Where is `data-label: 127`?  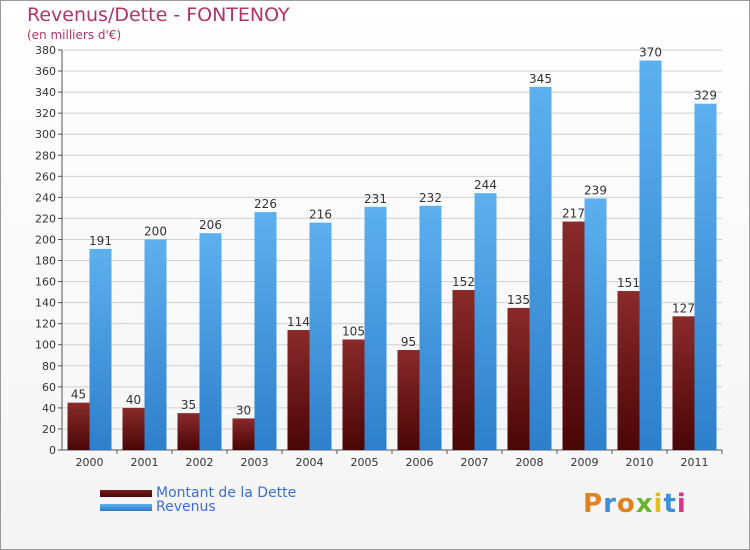 data-label: 127 is located at coordinates (683, 308).